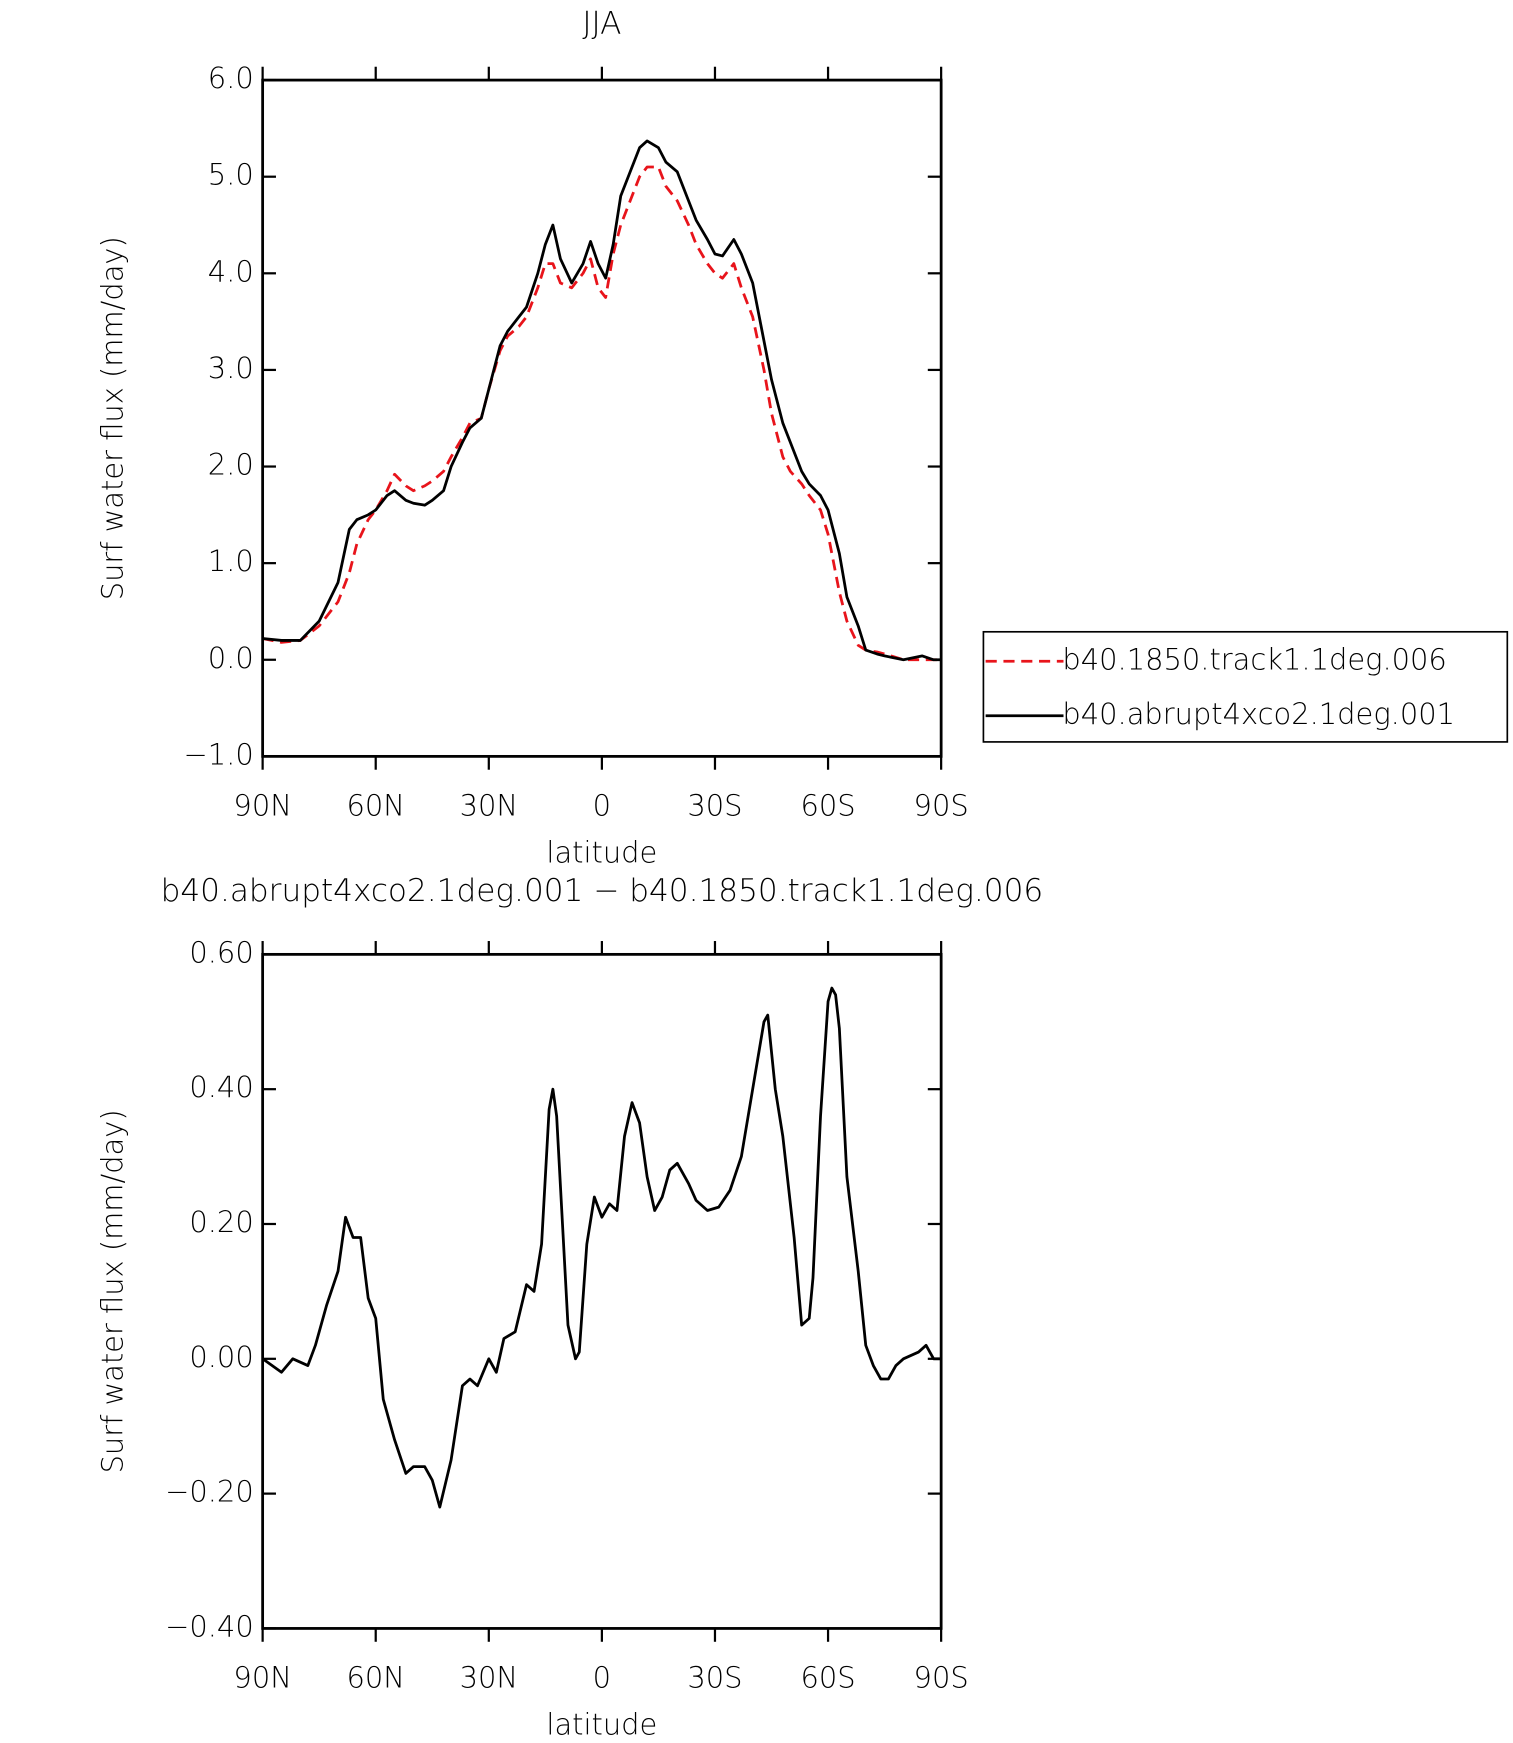  What do you see at coordinates (221, 1087) in the screenshot?
I see `y-tick-label: 0.40` at bounding box center [221, 1087].